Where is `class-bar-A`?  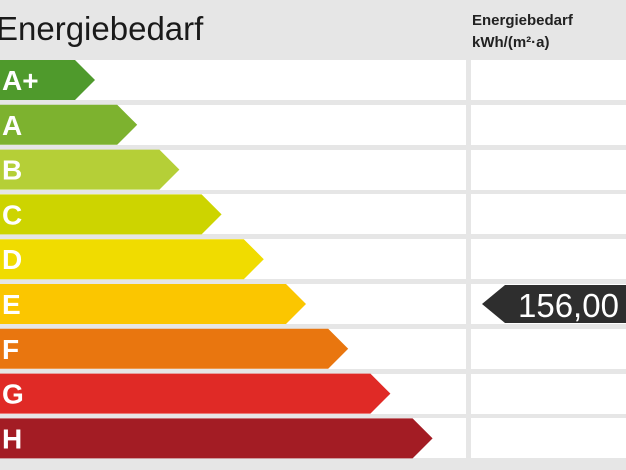
class-bar-A is located at coordinates (69, 124).